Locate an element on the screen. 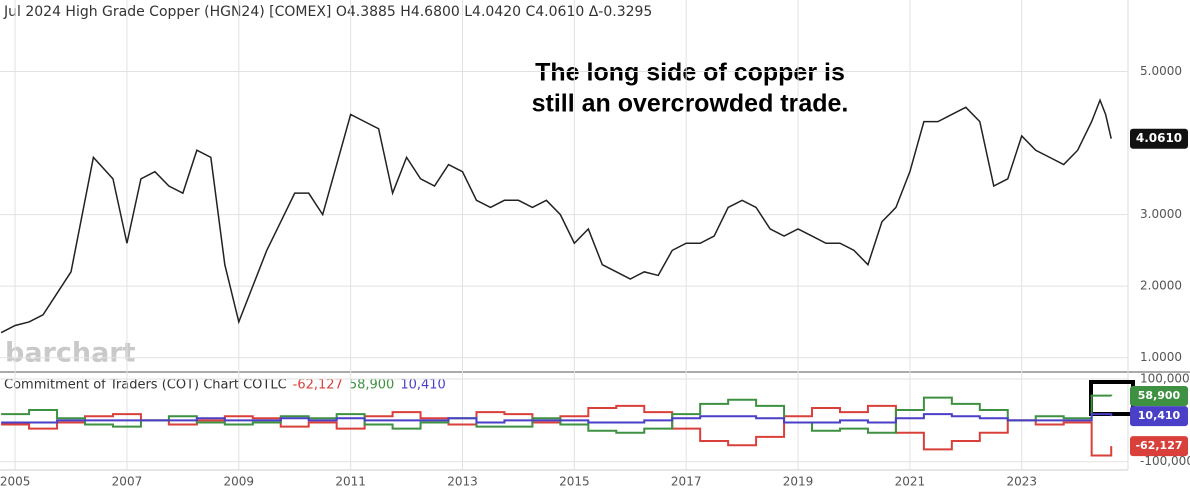 This screenshot has height=495, width=1190. x-tick-label: 2023 is located at coordinates (1021, 482).